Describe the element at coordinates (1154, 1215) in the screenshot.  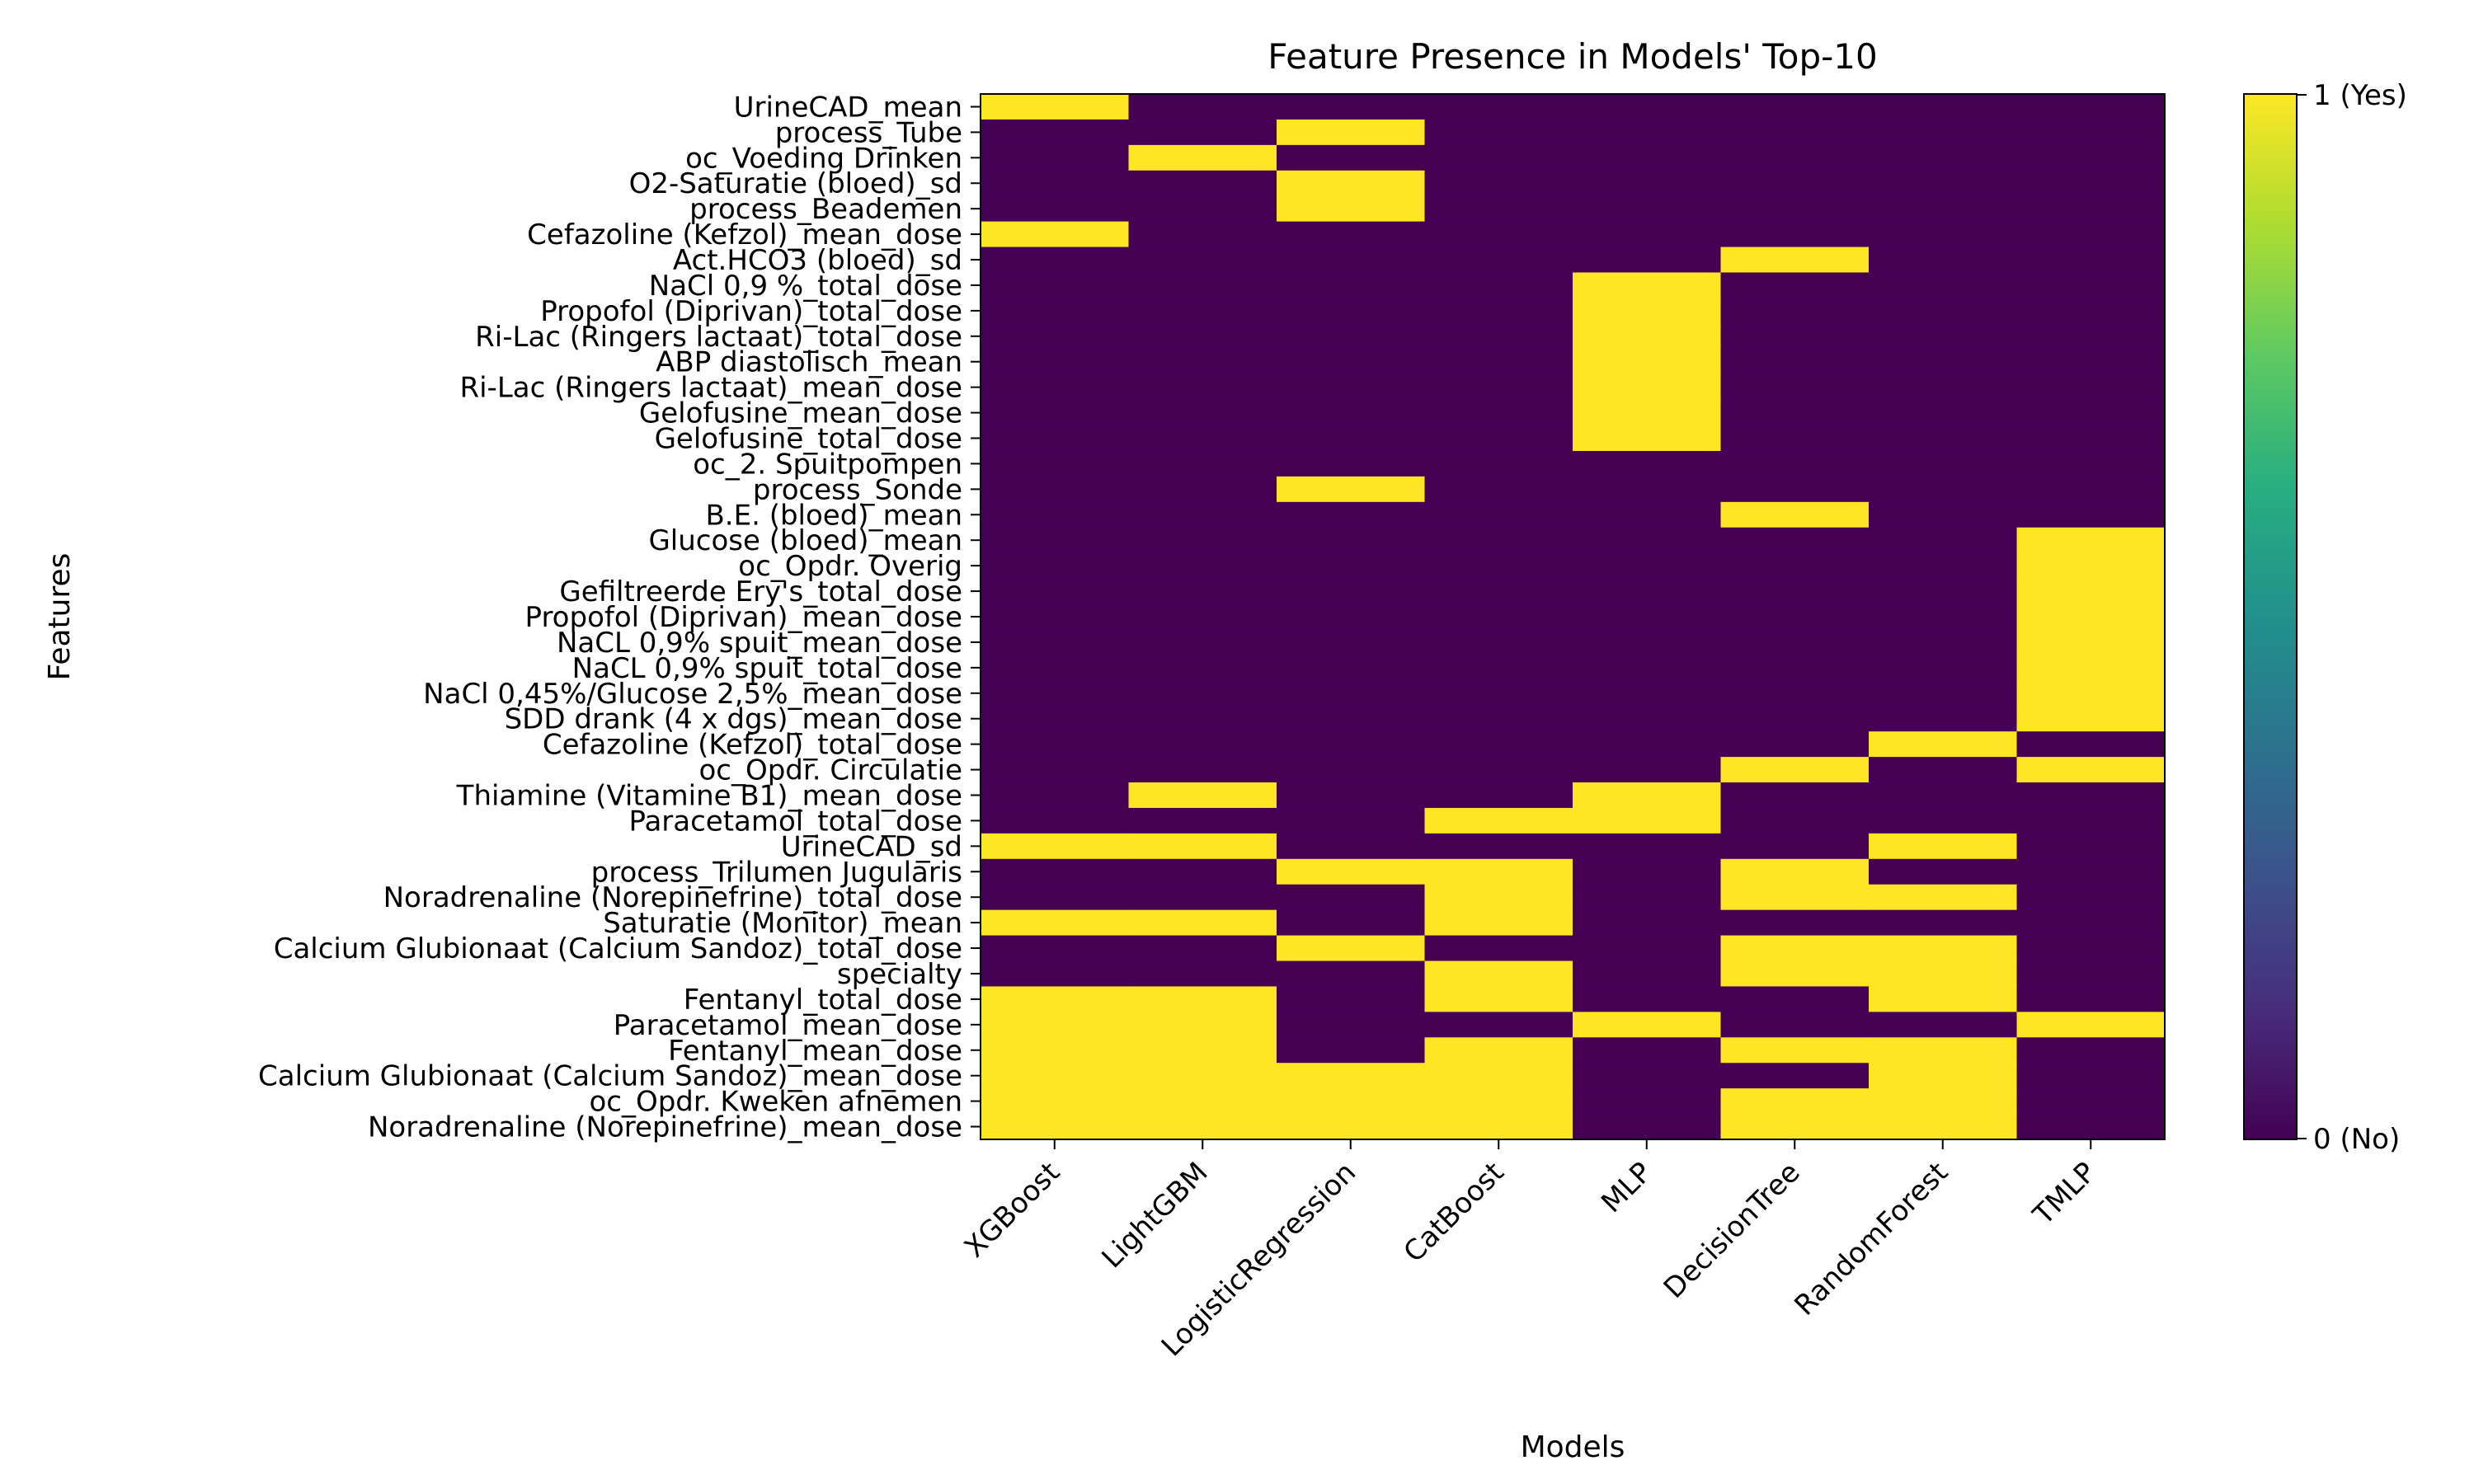
I see `x-tick-label: LightGBM` at that location.